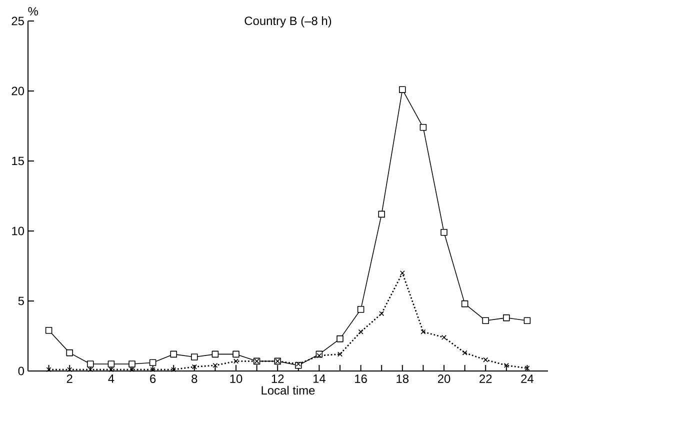 Image resolution: width=674 pixels, height=434 pixels. I want to click on y-tick-label: 25, so click(18, 21).